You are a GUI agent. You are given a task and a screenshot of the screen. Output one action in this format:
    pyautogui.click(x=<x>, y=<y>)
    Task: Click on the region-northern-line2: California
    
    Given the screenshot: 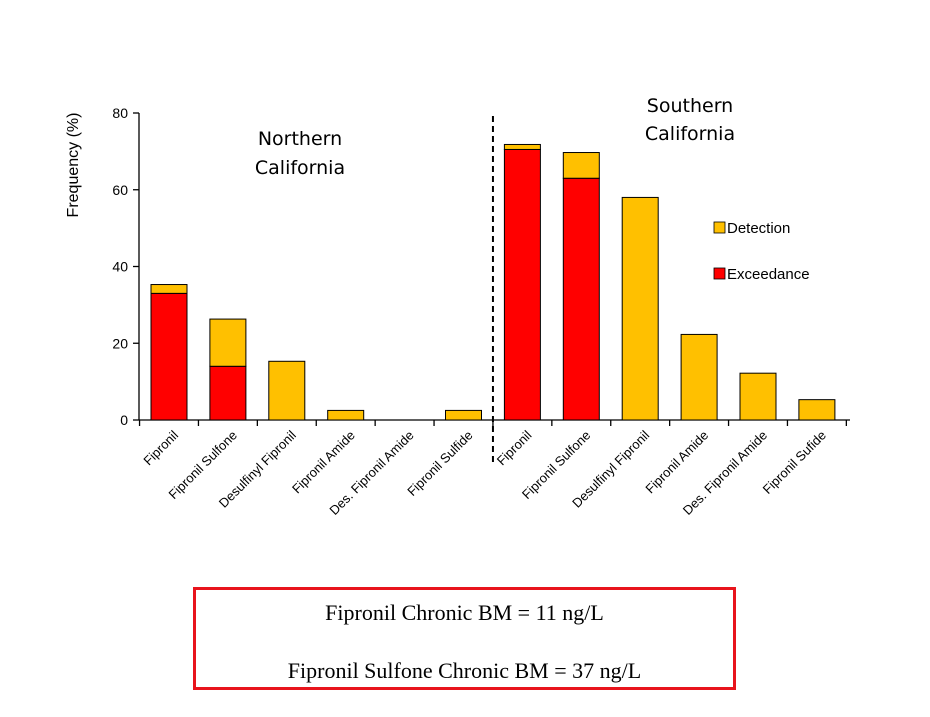 What is the action you would take?
    pyautogui.click(x=300, y=168)
    